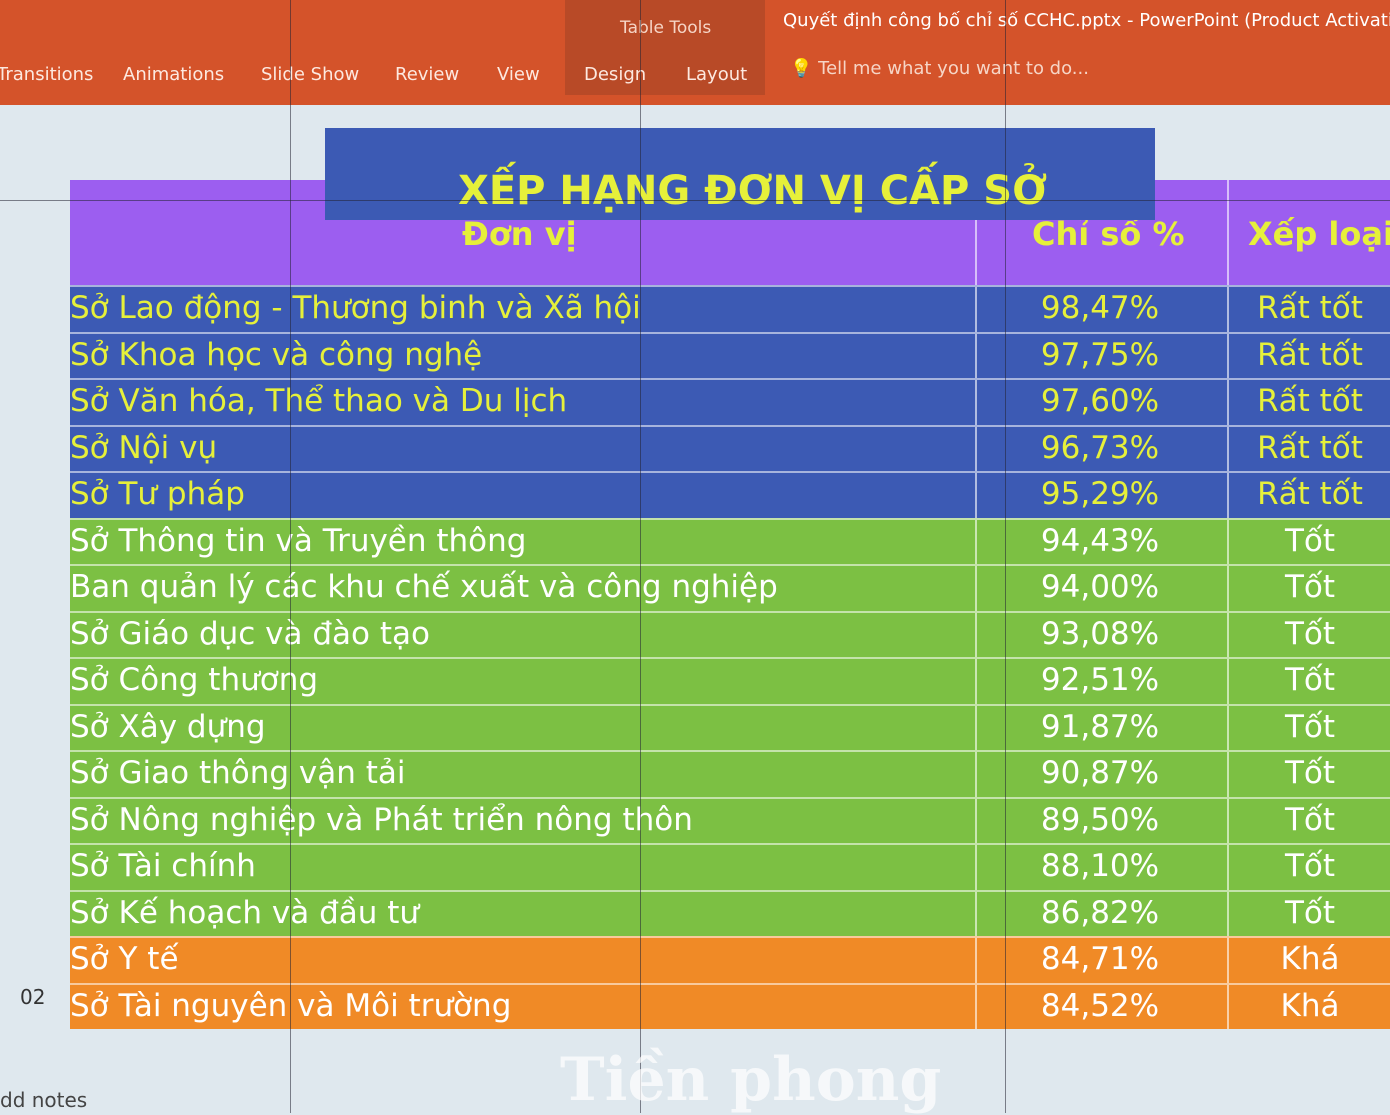 Image resolution: width=1390 pixels, height=1115 pixels. I want to click on unit-cell: Sở Công thương, so click(194, 680).